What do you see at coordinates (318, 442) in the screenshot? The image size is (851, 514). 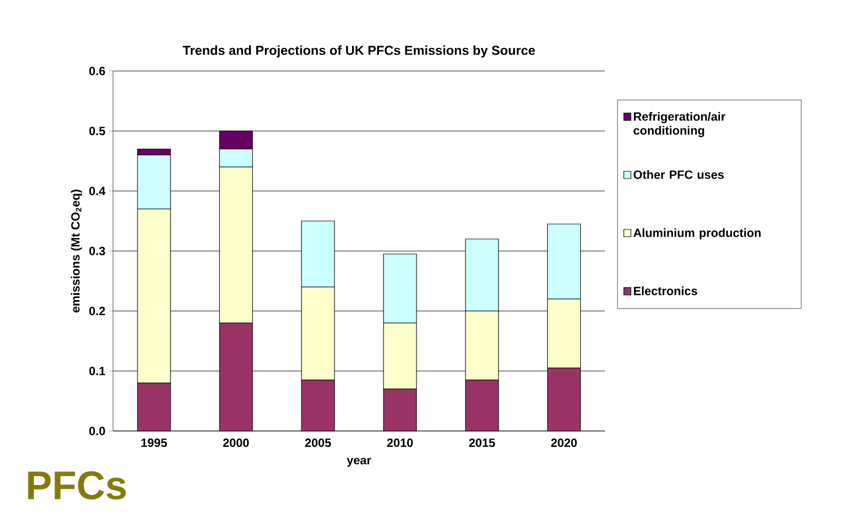 I see `x-tick-label: 2005` at bounding box center [318, 442].